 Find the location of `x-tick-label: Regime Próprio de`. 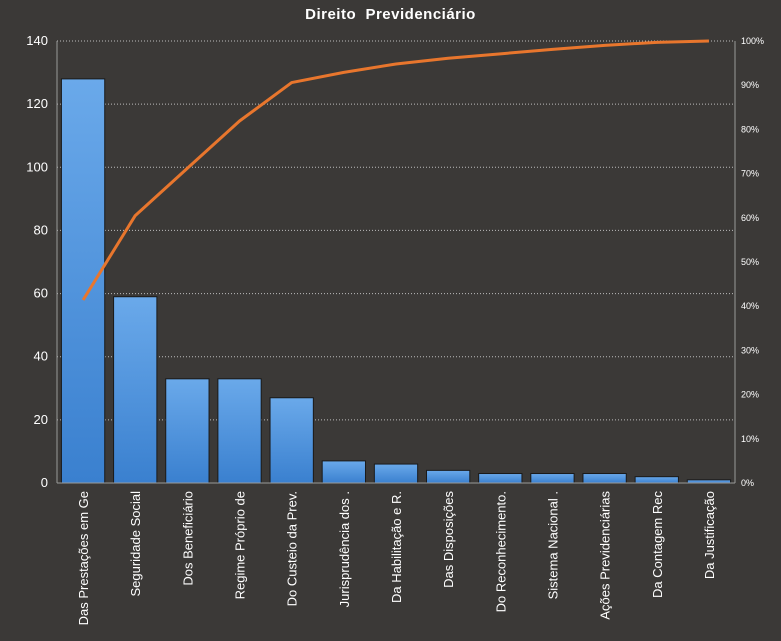

x-tick-label: Regime Próprio de is located at coordinates (240, 545).